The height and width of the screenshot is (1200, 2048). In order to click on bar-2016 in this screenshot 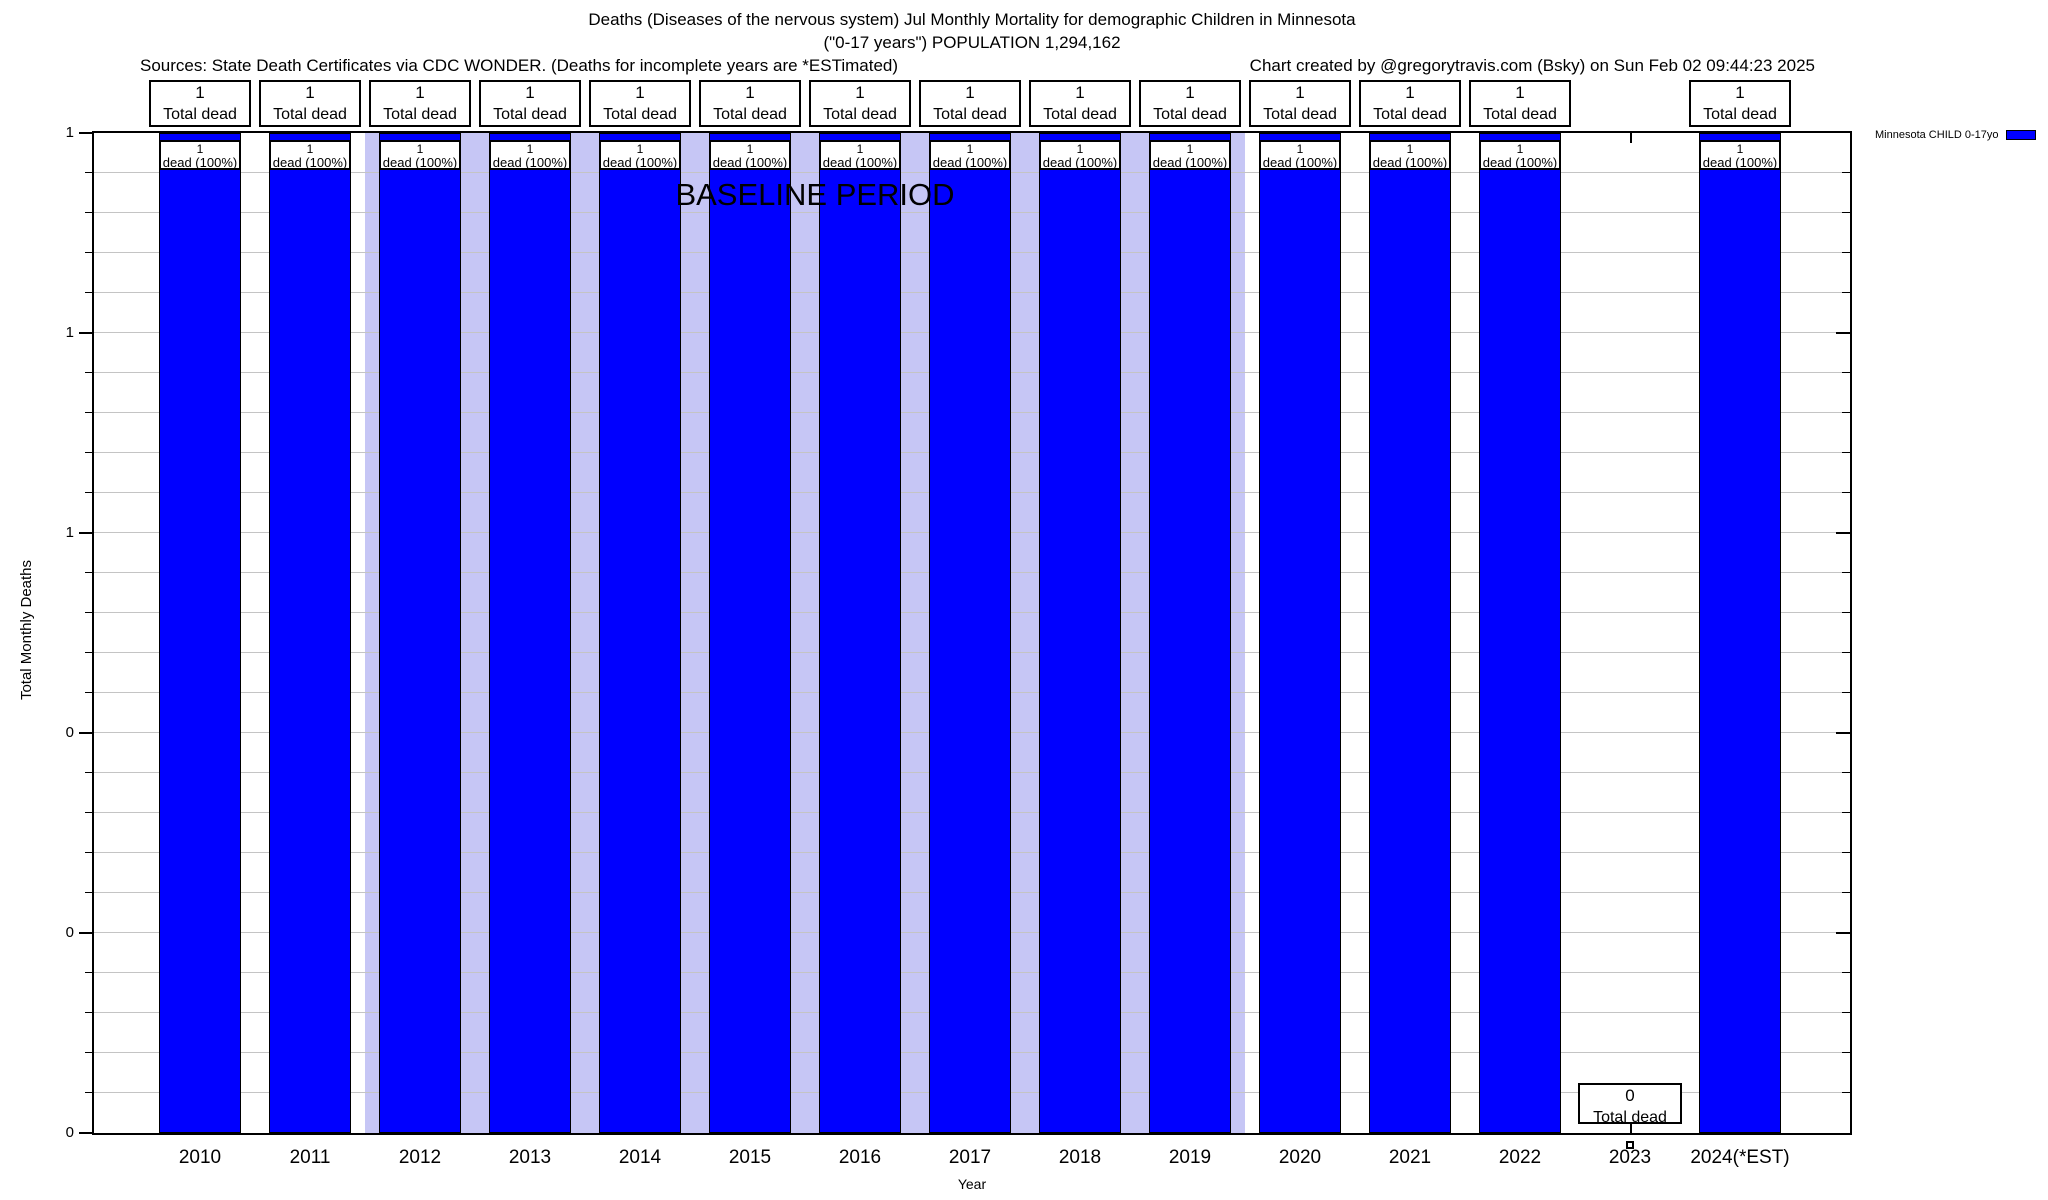, I will do `click(860, 633)`.